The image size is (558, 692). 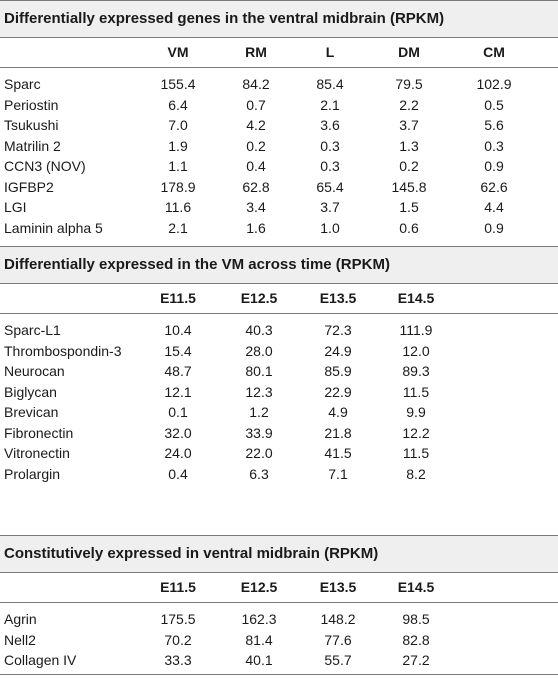 What do you see at coordinates (178, 391) in the screenshot?
I see `value-cell: 12.1` at bounding box center [178, 391].